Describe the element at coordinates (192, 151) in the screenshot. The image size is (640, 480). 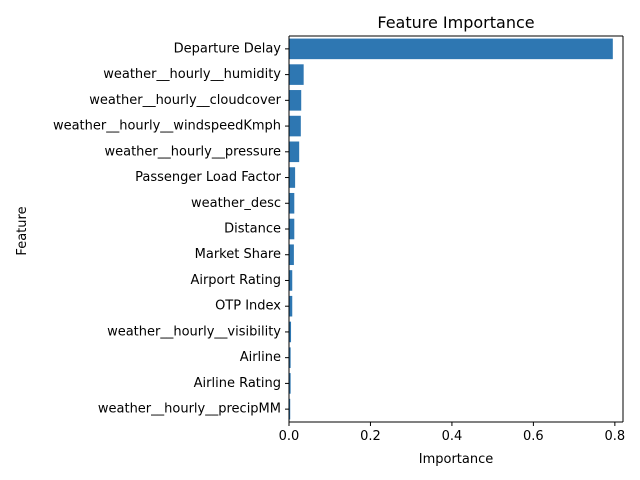
I see `y-tick-label: weather__hourly__pressure` at that location.